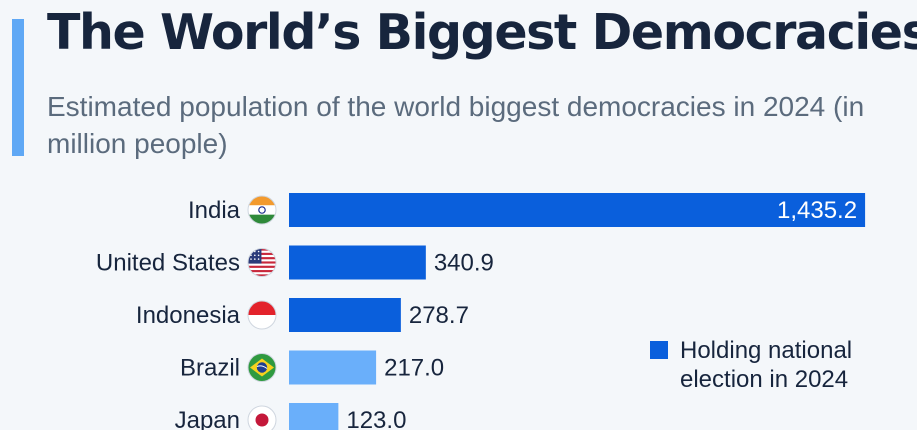 This screenshot has height=430, width=917. What do you see at coordinates (439, 315) in the screenshot?
I see `value-label: 278.7` at bounding box center [439, 315].